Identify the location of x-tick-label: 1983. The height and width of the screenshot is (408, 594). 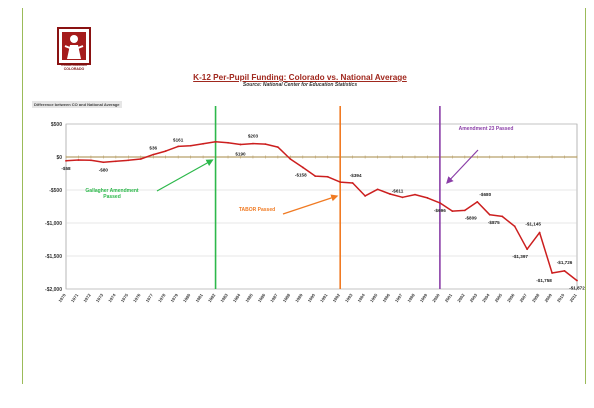
(224, 297).